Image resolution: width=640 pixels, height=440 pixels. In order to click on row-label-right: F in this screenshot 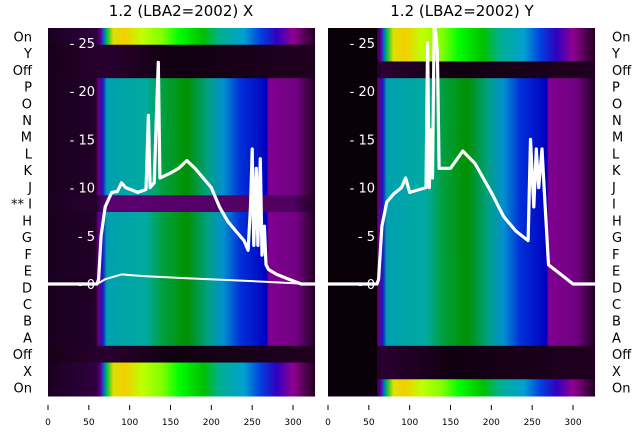, I will do `click(615, 255)`.